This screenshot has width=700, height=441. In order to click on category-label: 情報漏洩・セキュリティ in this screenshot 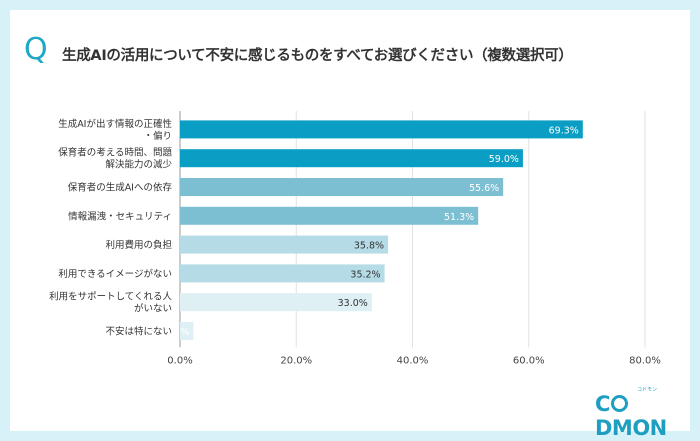, I will do `click(120, 216)`.